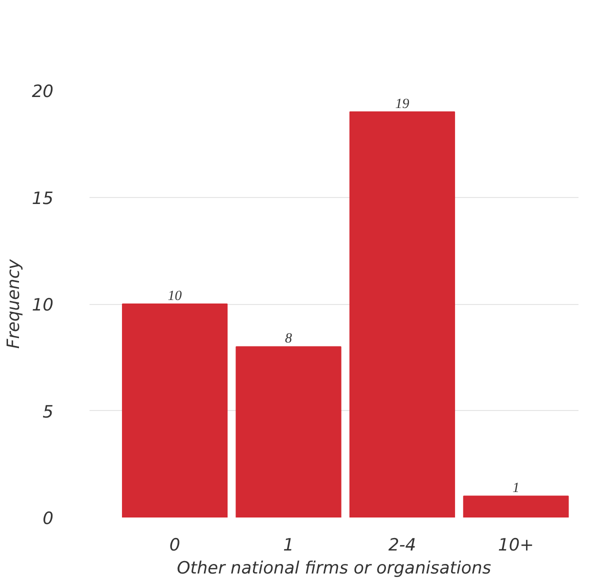 This screenshot has height=581, width=598. I want to click on y-tick-label: 20, so click(43, 92).